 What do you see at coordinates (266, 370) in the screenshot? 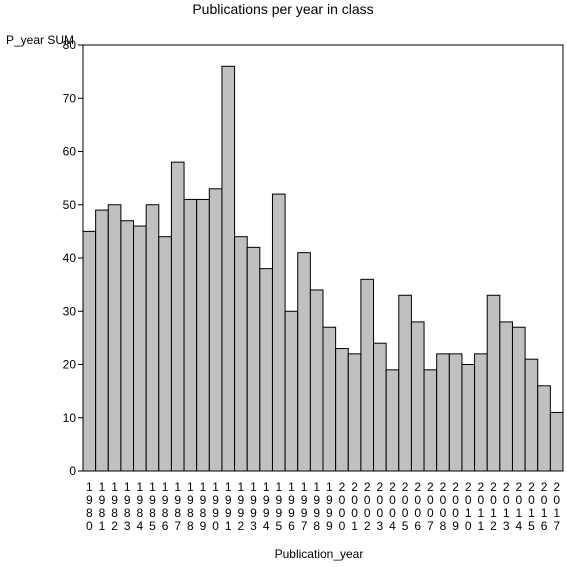
I see `bar-1994` at bounding box center [266, 370].